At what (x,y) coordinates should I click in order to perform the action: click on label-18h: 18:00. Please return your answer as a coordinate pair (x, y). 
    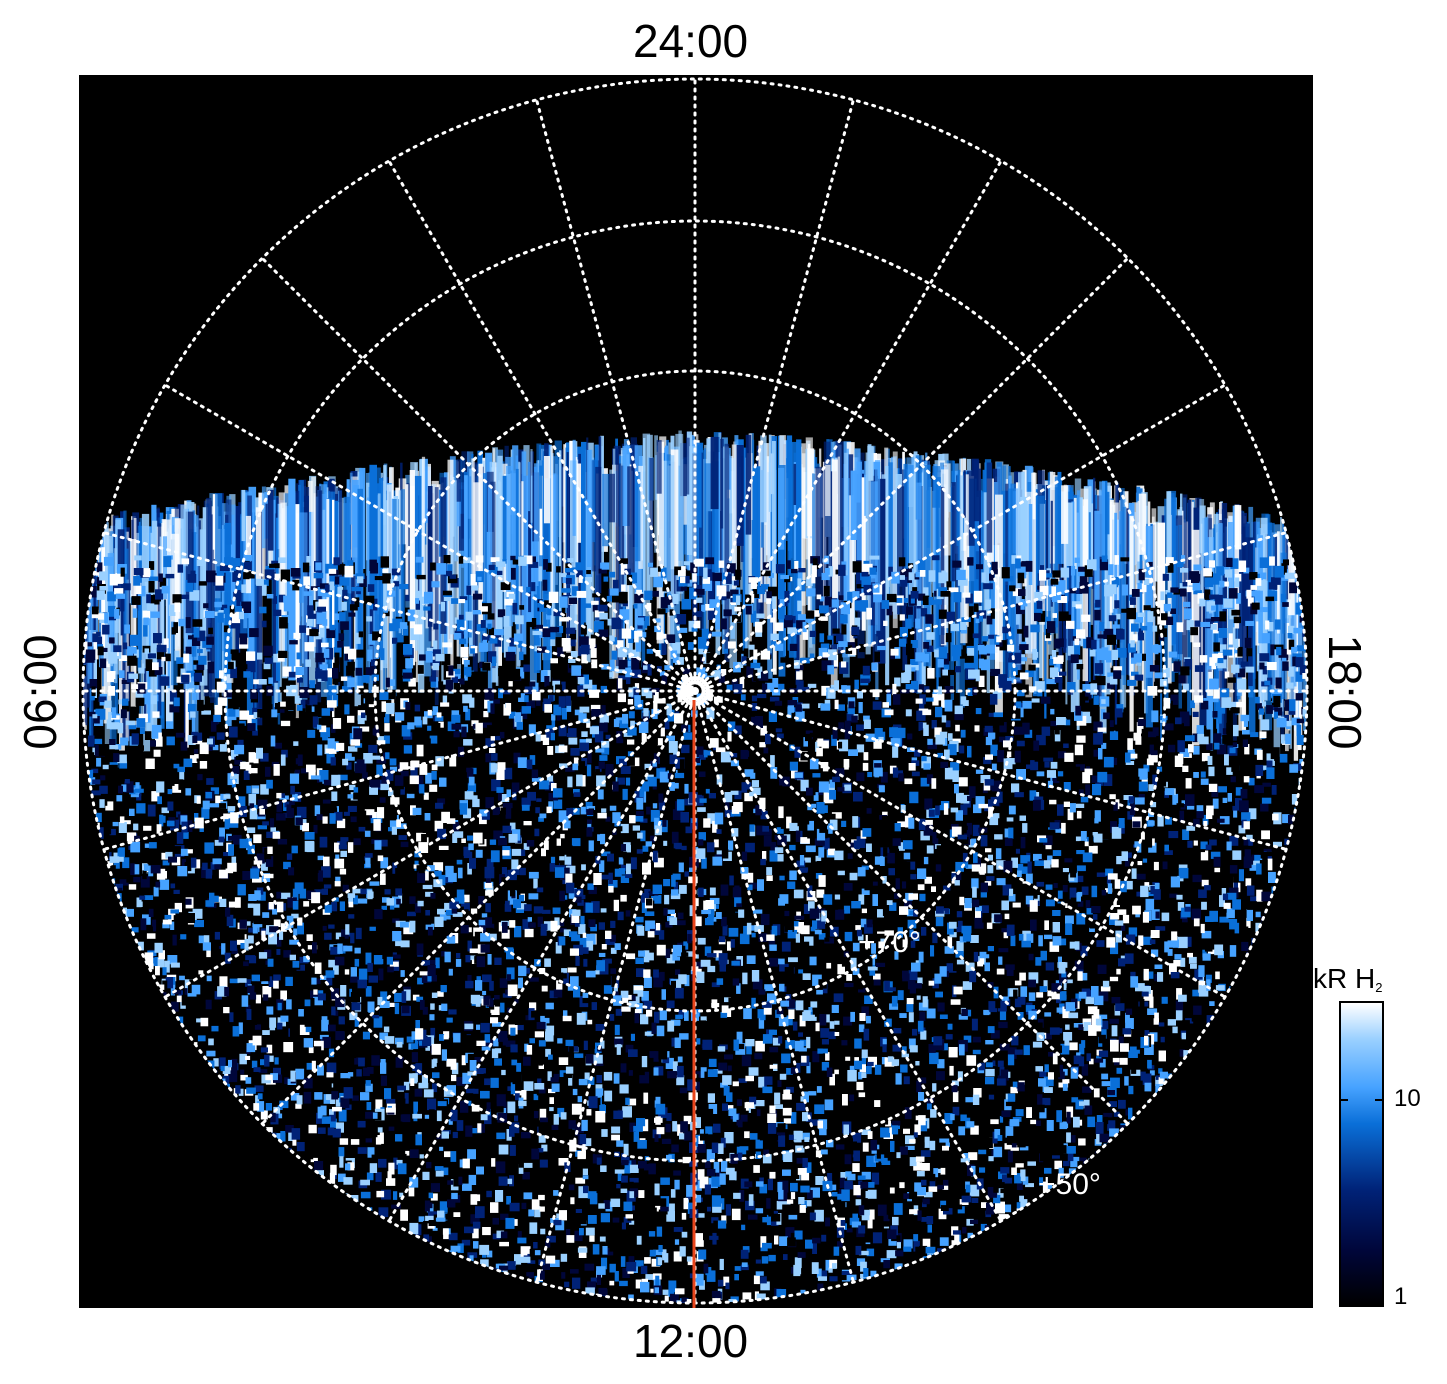
    Looking at the image, I should click on (1345, 692).